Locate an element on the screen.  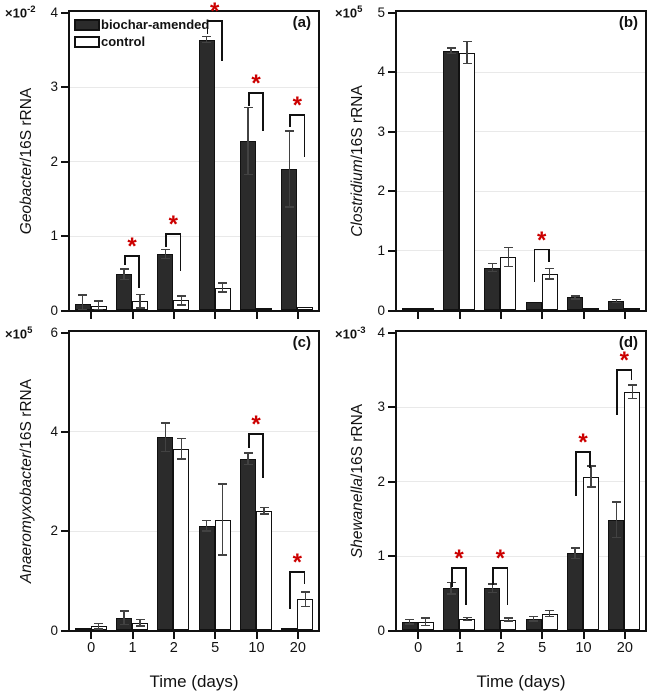
y-tick-label: 3 is located at coordinates (381, 131).